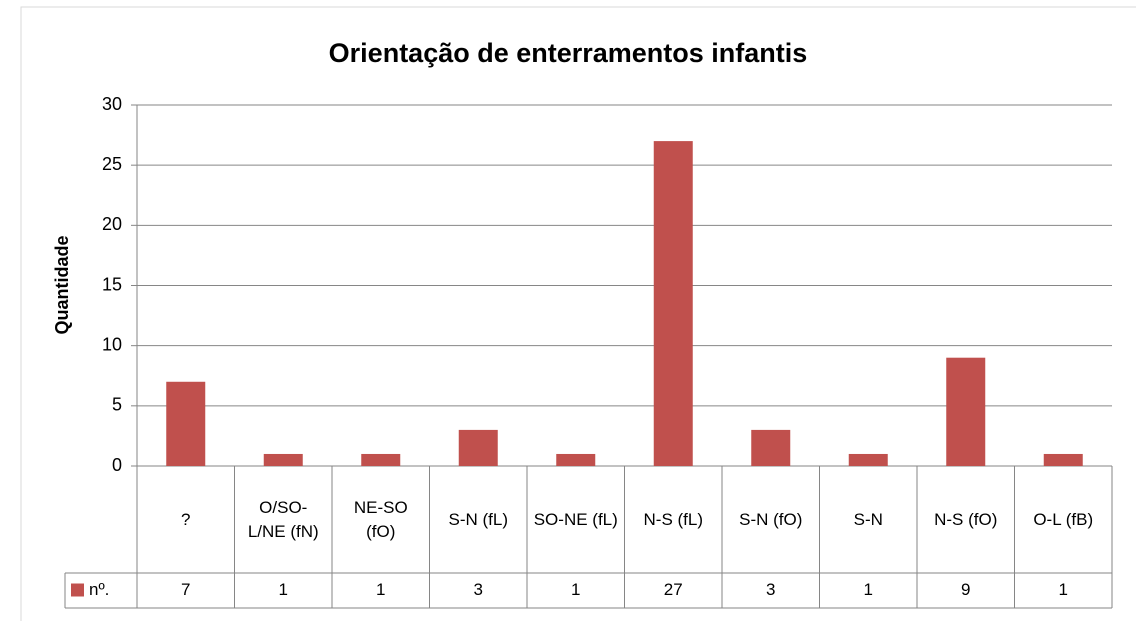  What do you see at coordinates (186, 519) in the screenshot?
I see `x-tick-label: ?` at bounding box center [186, 519].